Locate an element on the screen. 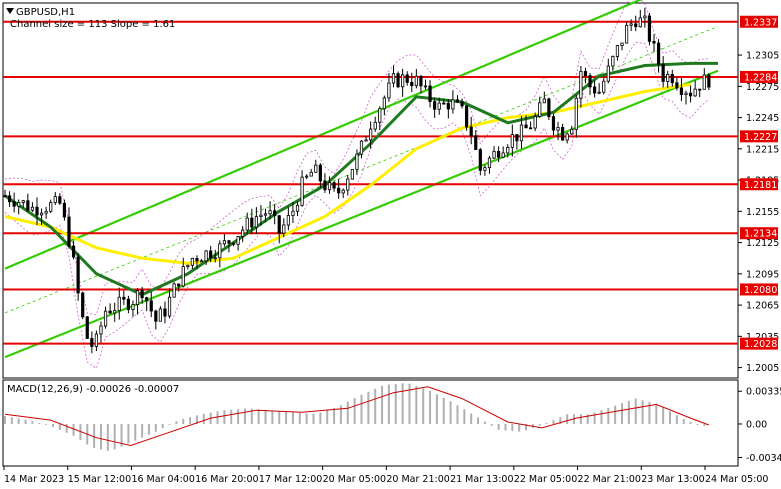 This screenshot has width=781, height=489. triangle-down-icon is located at coordinates (10, 11).